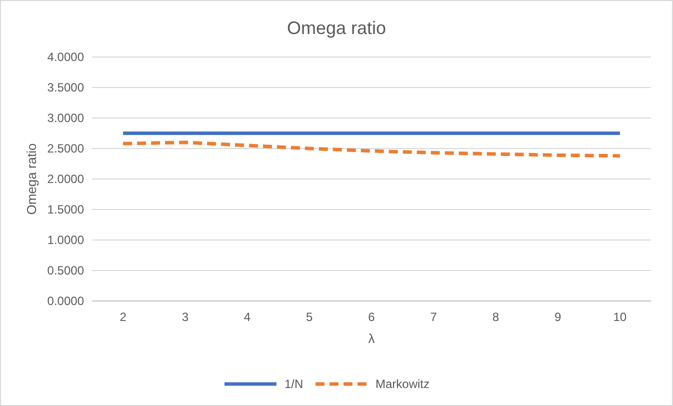 This screenshot has width=673, height=406. What do you see at coordinates (65, 301) in the screenshot?
I see `y-tick-label: 0.0000` at bounding box center [65, 301].